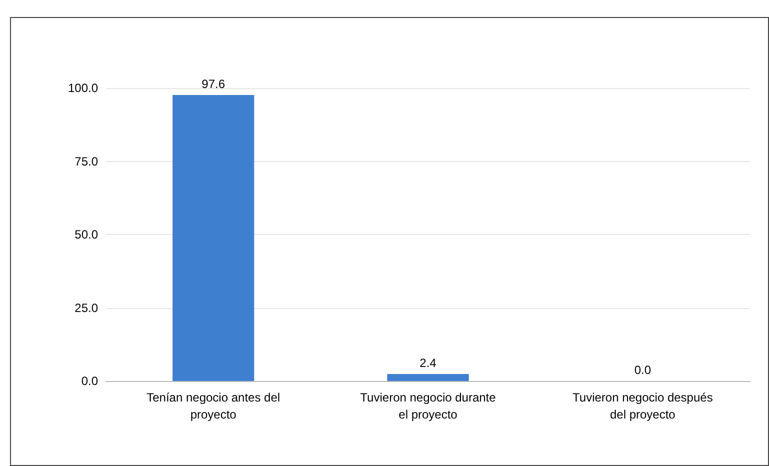 This screenshot has height=466, width=769. What do you see at coordinates (428, 363) in the screenshot?
I see `data-label: 2.4` at bounding box center [428, 363].